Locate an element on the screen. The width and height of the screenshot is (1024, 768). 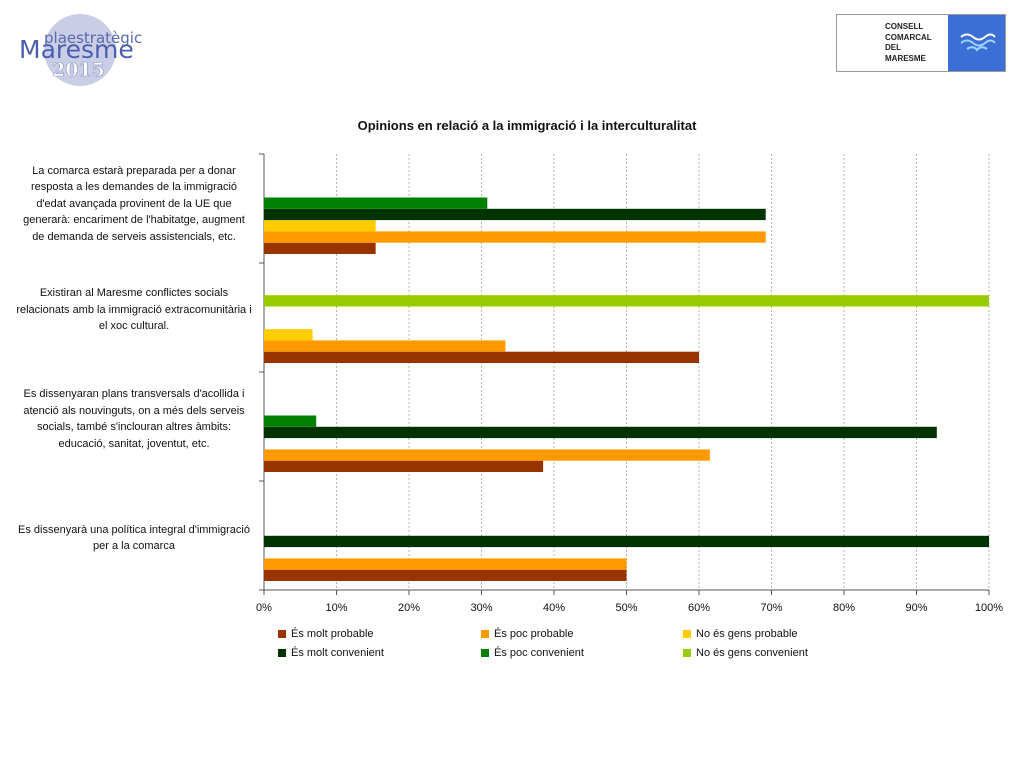
x-tick-label: 50% is located at coordinates (626, 608).